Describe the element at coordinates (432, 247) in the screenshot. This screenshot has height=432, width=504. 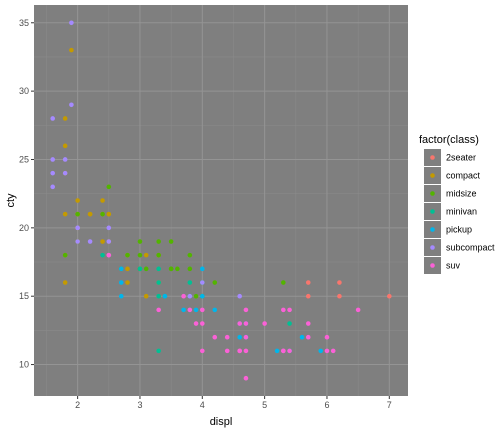
I see `legend-swatch-subcompact` at that location.